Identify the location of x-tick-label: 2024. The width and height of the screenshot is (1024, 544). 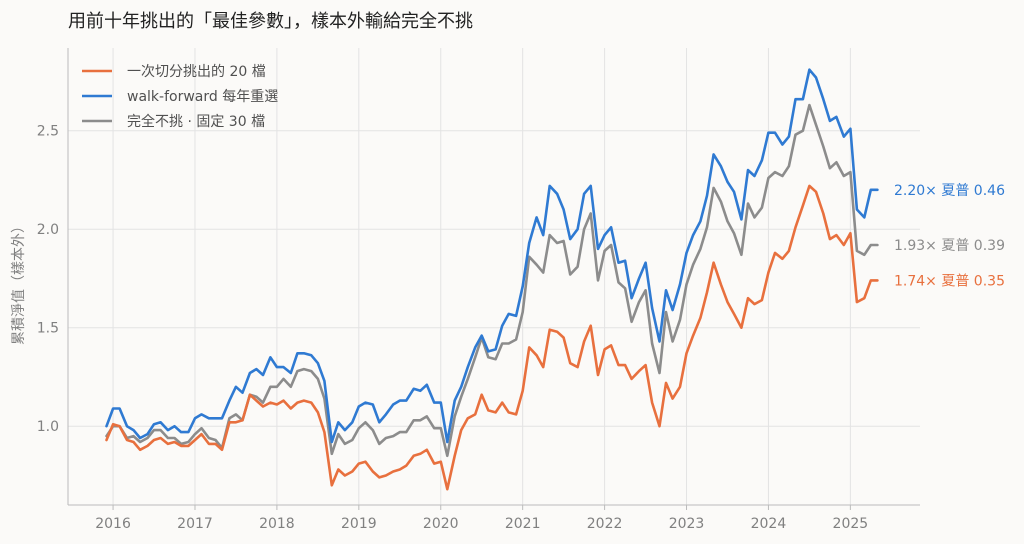
(769, 524).